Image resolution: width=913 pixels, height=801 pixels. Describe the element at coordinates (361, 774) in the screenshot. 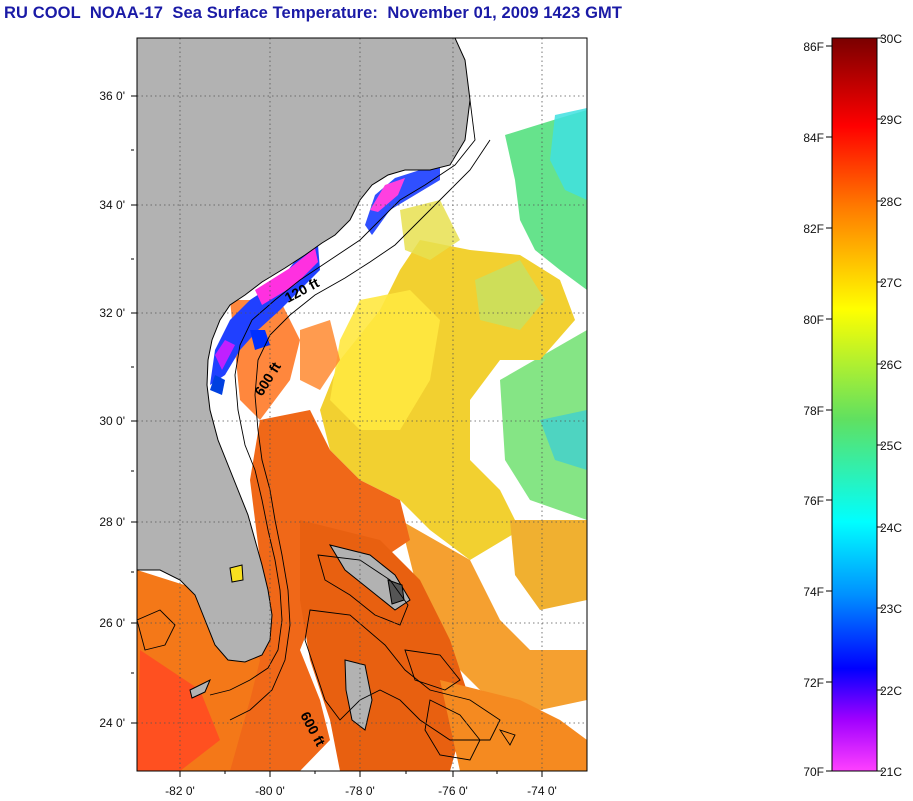

I see `lon-ticks` at that location.